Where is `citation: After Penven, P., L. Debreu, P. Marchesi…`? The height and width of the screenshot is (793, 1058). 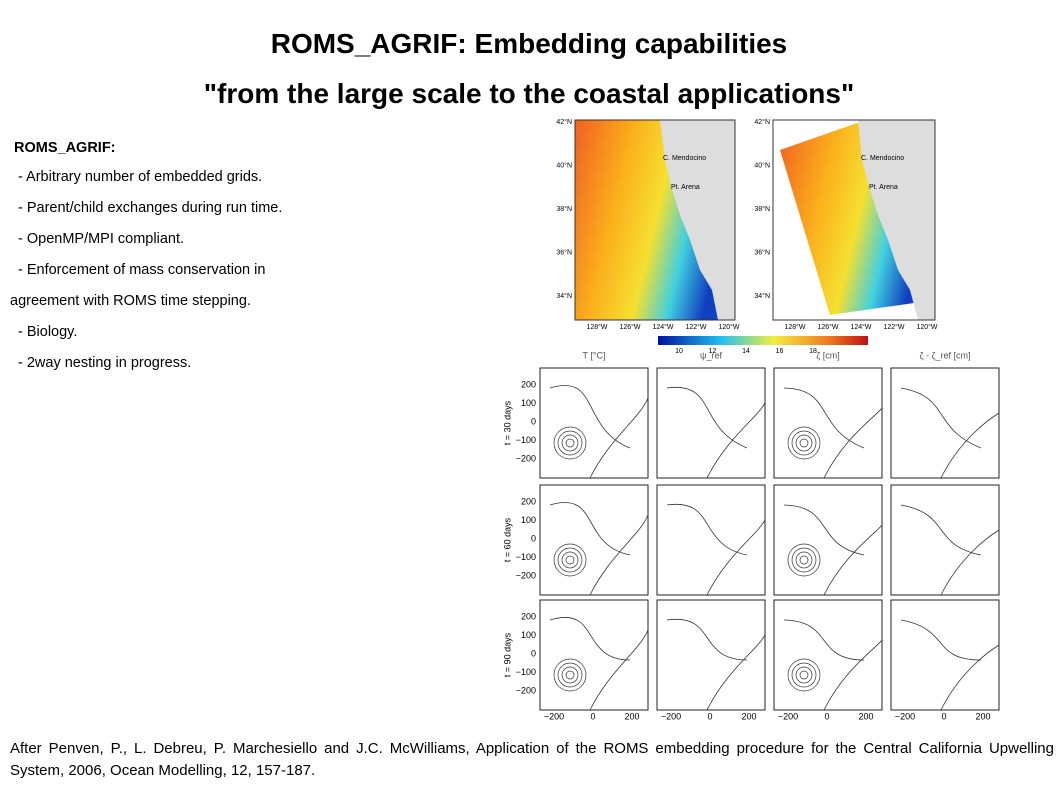
citation: After Penven, P., L. Debreu, P. Marchesi… is located at coordinates (532, 759).